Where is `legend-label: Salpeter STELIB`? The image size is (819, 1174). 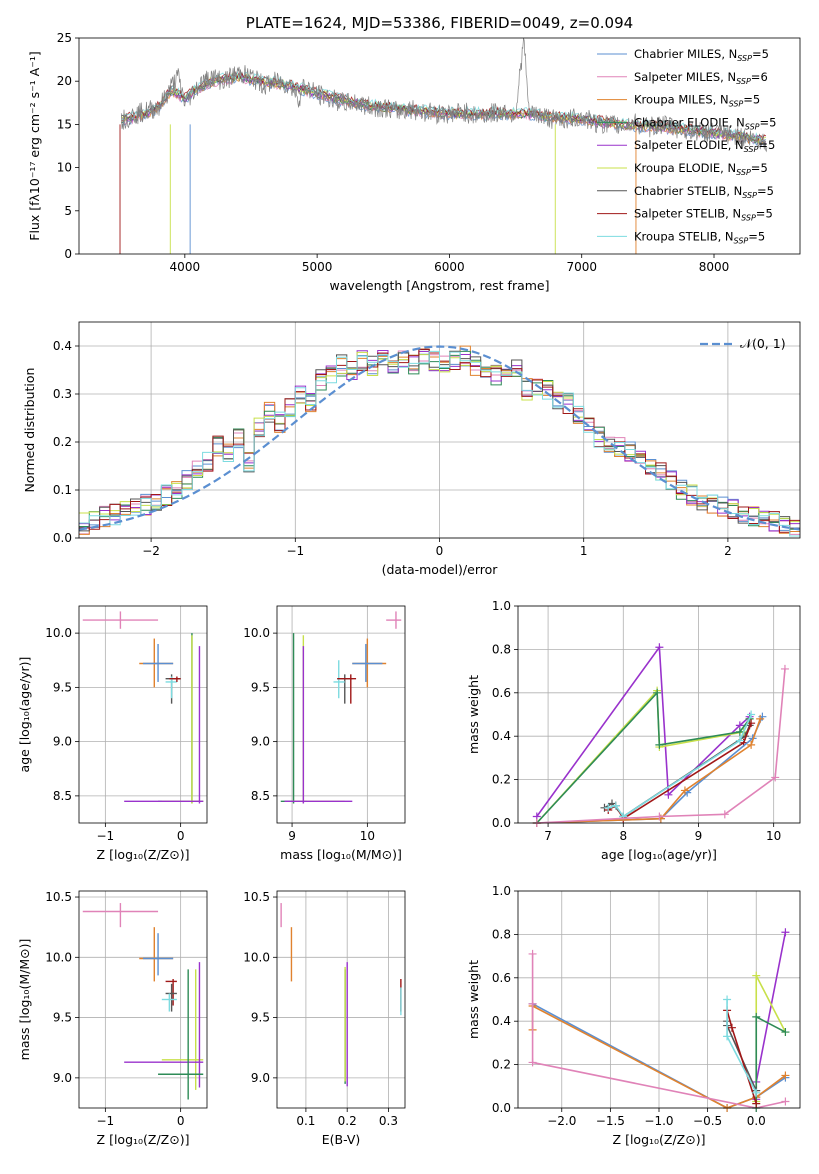 legend-label: Salpeter STELIB is located at coordinates (679, 214).